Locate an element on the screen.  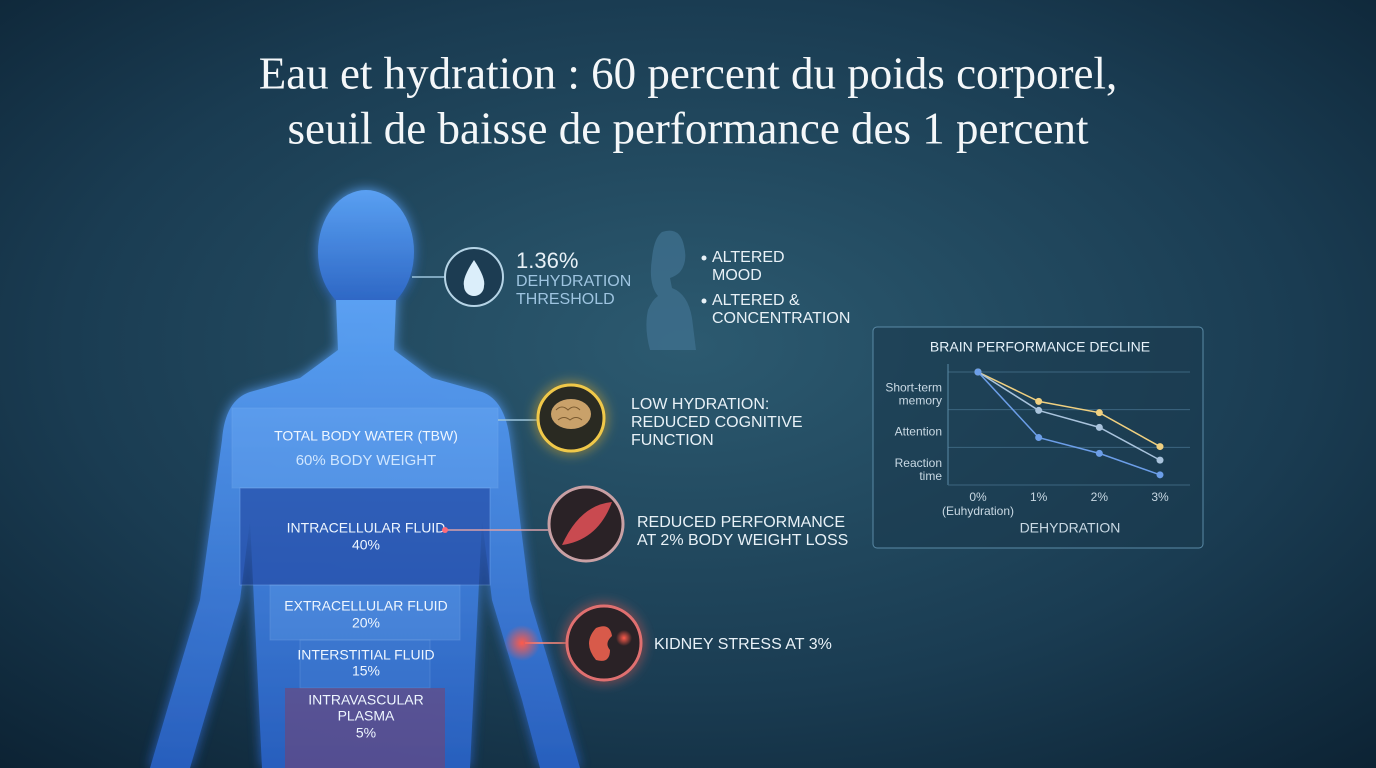
cognitive-text: FUNCTION is located at coordinates (672, 440).